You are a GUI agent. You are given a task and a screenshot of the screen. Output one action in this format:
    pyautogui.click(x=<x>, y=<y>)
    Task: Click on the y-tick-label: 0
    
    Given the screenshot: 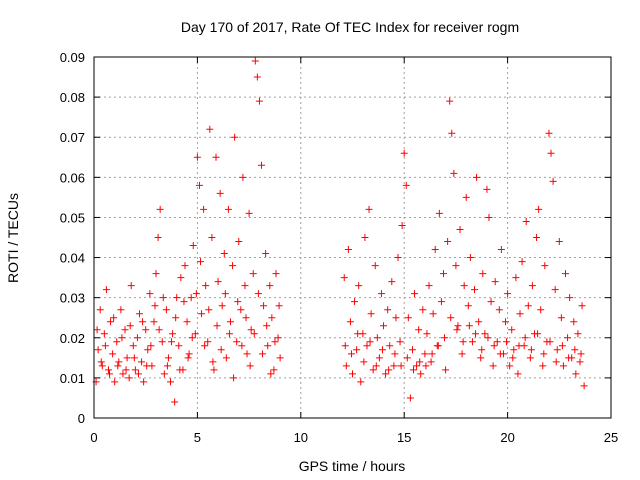 What is the action you would take?
    pyautogui.click(x=81, y=418)
    